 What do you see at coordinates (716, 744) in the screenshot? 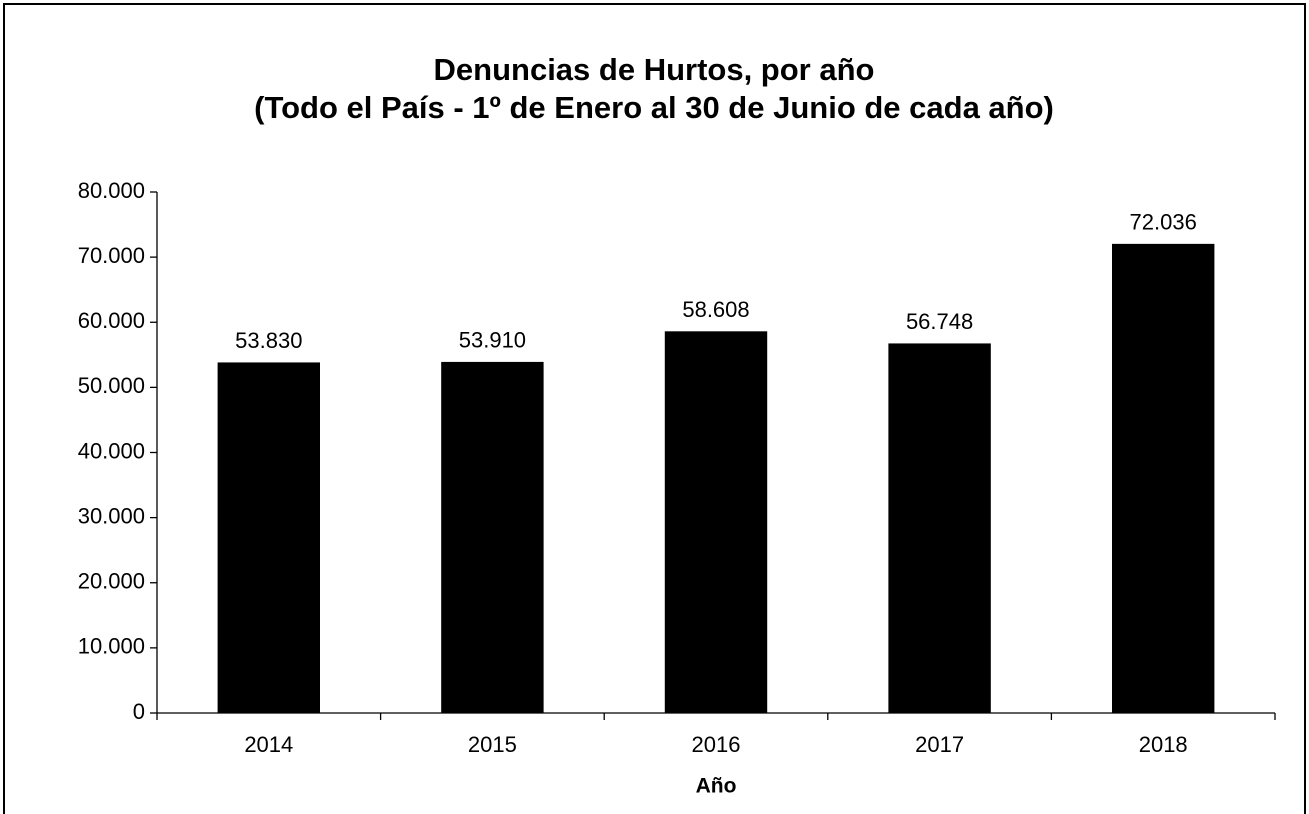
I see `x-tick-label: 2016` at bounding box center [716, 744].